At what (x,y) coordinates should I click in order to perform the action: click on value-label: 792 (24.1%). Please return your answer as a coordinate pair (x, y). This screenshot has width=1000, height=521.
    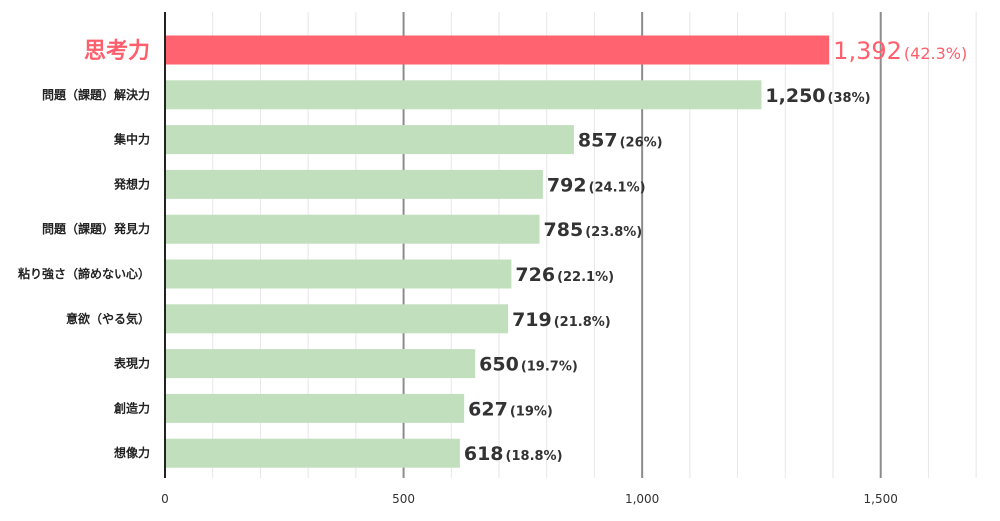
    Looking at the image, I should click on (596, 185).